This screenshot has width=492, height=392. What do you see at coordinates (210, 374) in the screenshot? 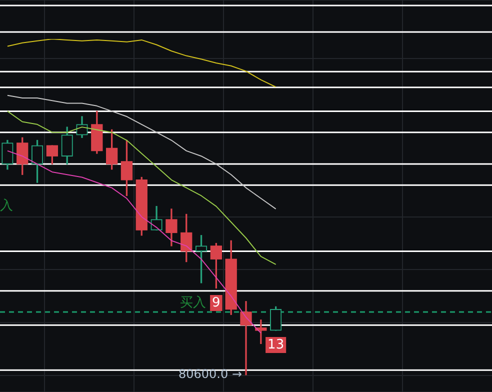
I see `annotation: 80600.0 →` at bounding box center [210, 374].